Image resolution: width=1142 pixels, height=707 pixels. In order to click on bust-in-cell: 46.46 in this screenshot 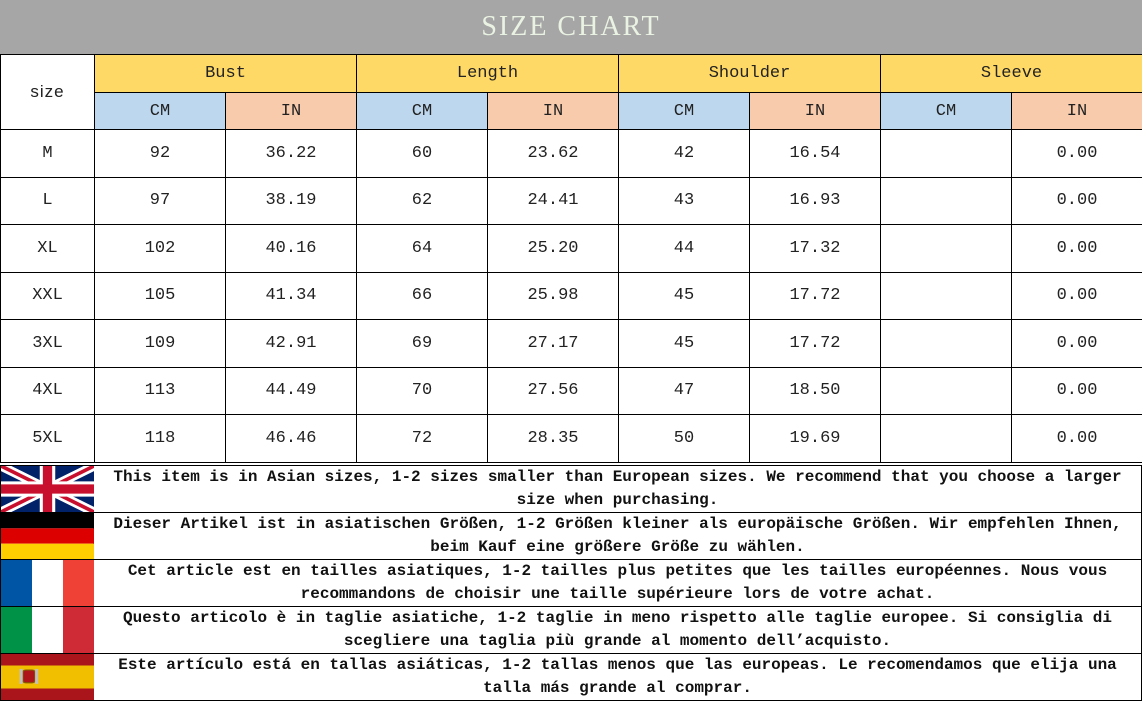, I will do `click(291, 438)`.